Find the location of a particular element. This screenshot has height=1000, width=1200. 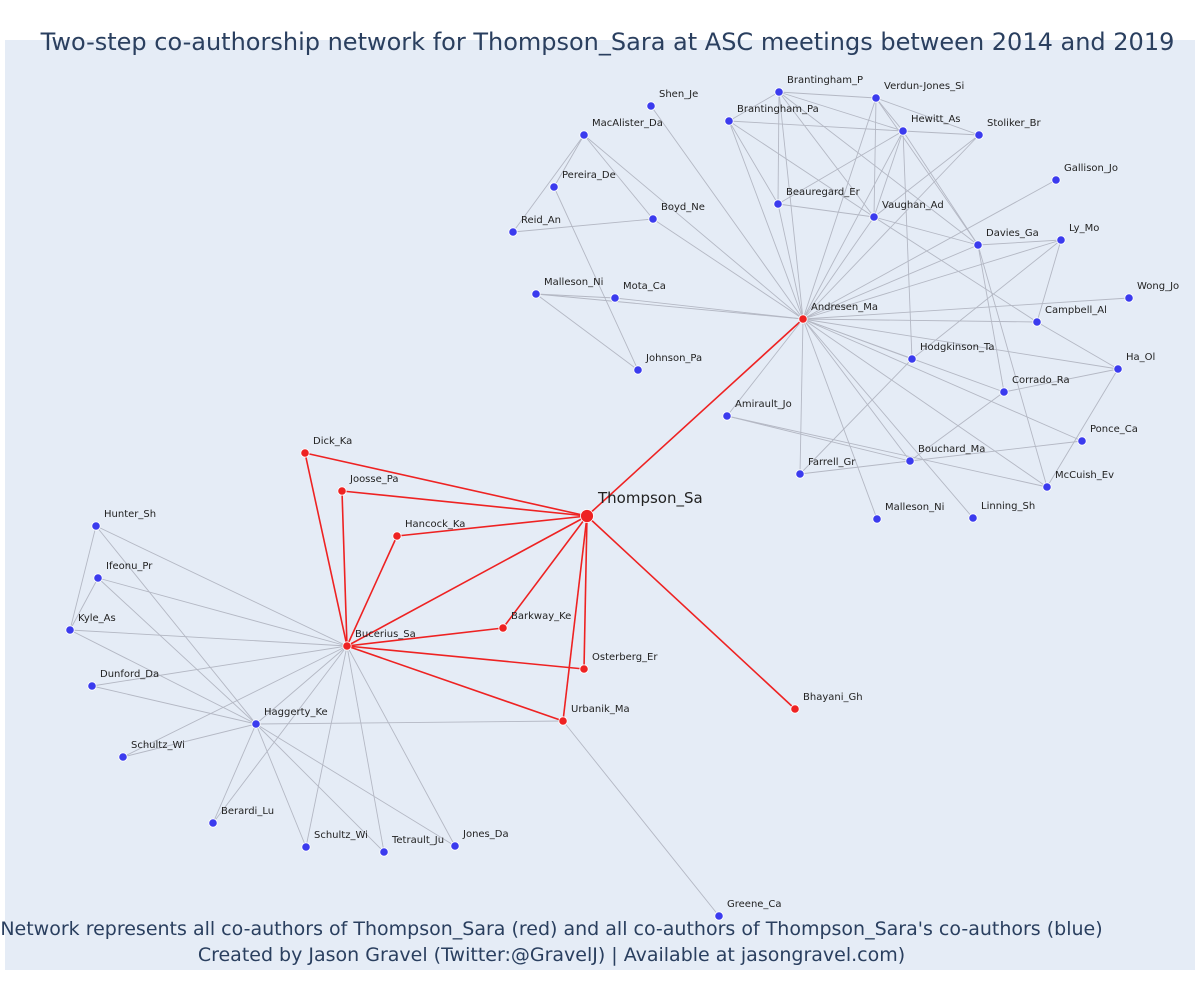

node-label: Bhayani_Gh is located at coordinates (833, 697).